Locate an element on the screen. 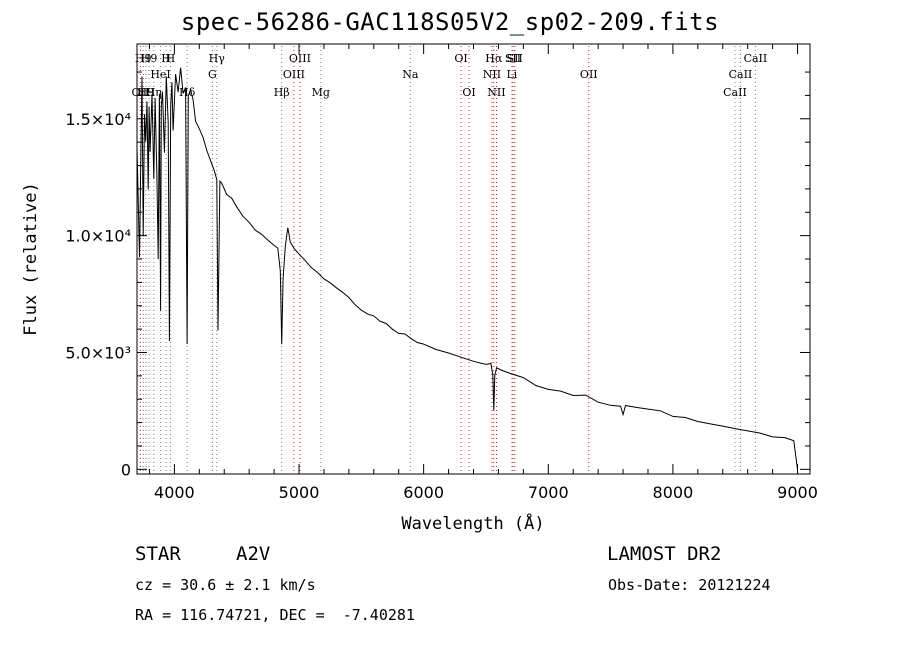 This screenshot has width=900, height=650. marker-label-6: H is located at coordinates (166, 58).